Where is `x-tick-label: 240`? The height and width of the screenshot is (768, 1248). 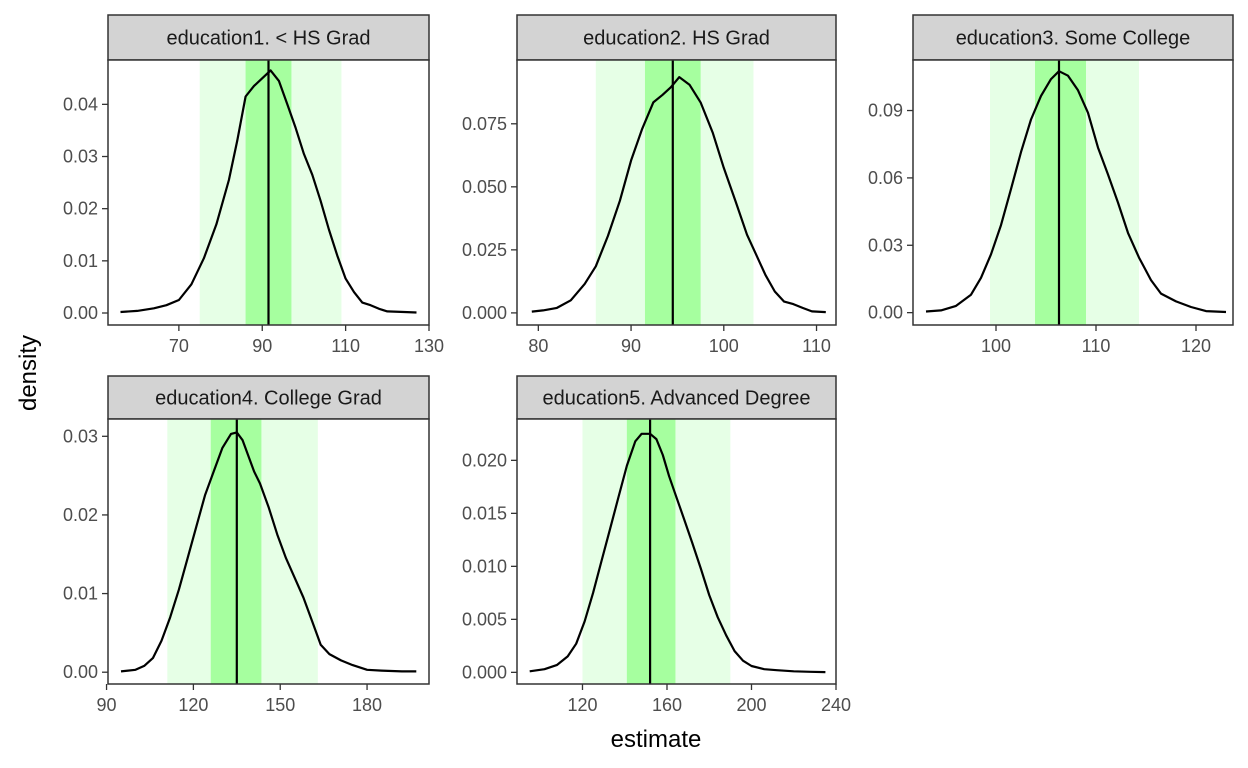
x-tick-label: 240 is located at coordinates (836, 705).